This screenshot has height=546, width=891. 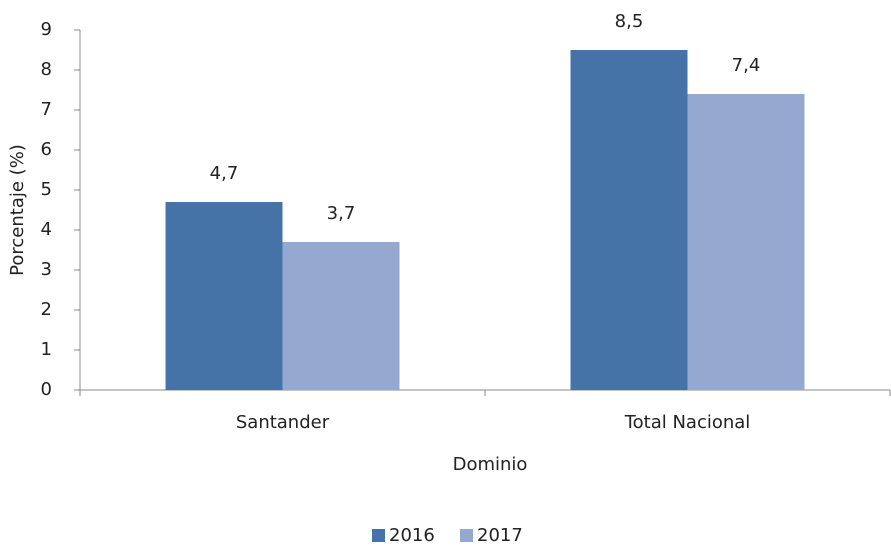 I want to click on y-tick-label: 6, so click(x=46, y=149).